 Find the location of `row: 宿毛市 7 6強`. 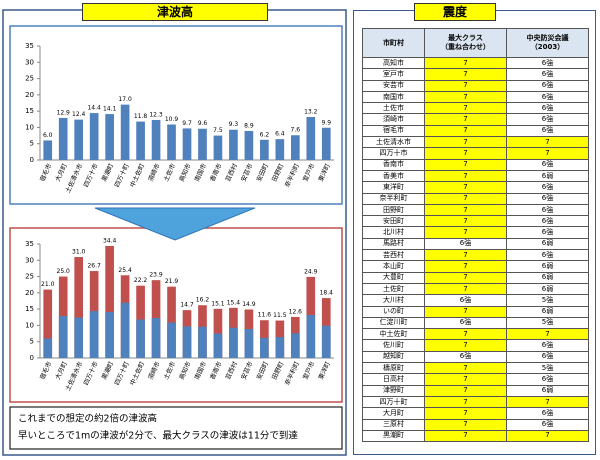

row: 宿毛市 7 6強 is located at coordinates (475, 131).